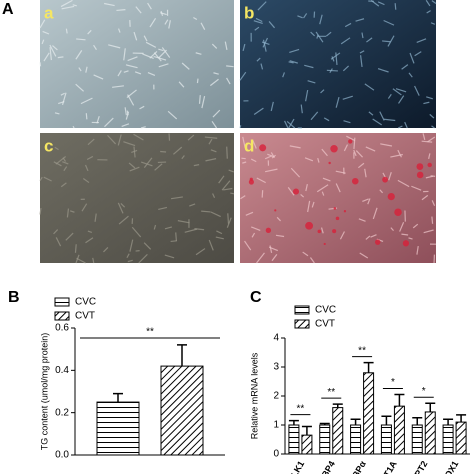 This screenshot has width=474, height=474. Describe the element at coordinates (254, 395) in the screenshot. I see `y-axis-label: Relative mRNA levels` at that location.